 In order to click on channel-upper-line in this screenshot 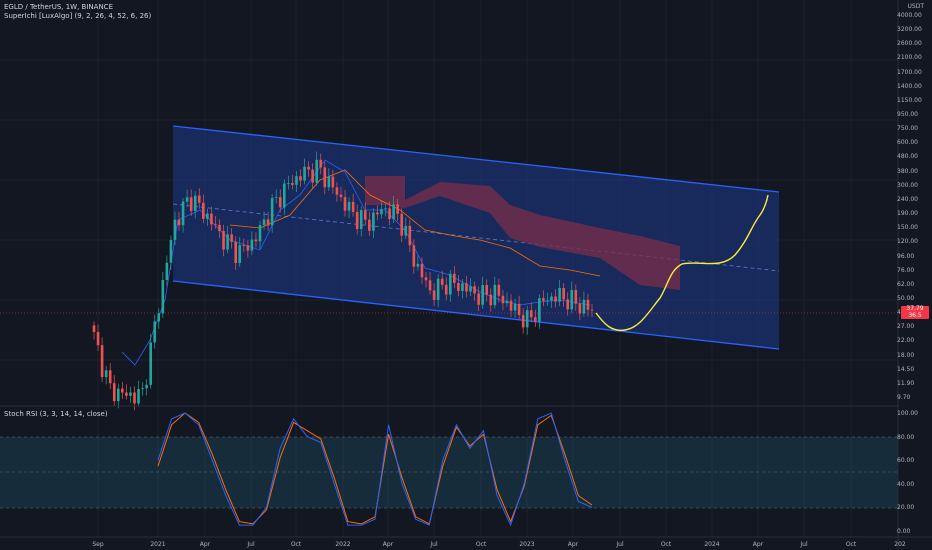, I will do `click(476, 159)`.